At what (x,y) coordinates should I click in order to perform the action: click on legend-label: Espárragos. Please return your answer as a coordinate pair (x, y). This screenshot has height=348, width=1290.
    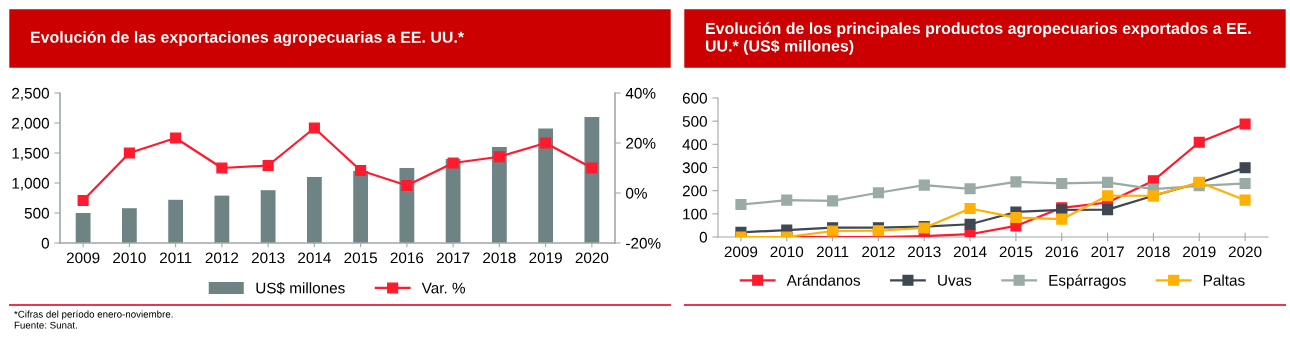
    Looking at the image, I should click on (1087, 281).